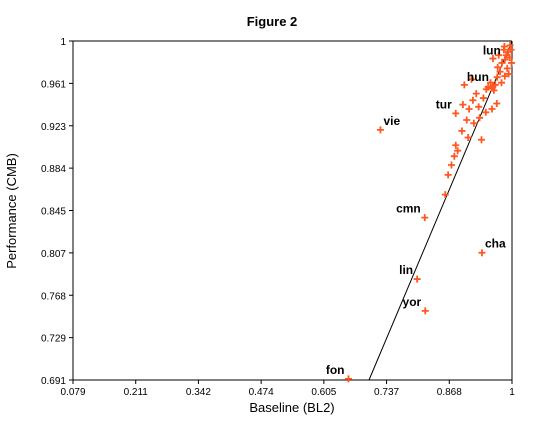 The height and width of the screenshot is (422, 539). What do you see at coordinates (272, 21) in the screenshot?
I see `chart-title: Figure 2` at bounding box center [272, 21].